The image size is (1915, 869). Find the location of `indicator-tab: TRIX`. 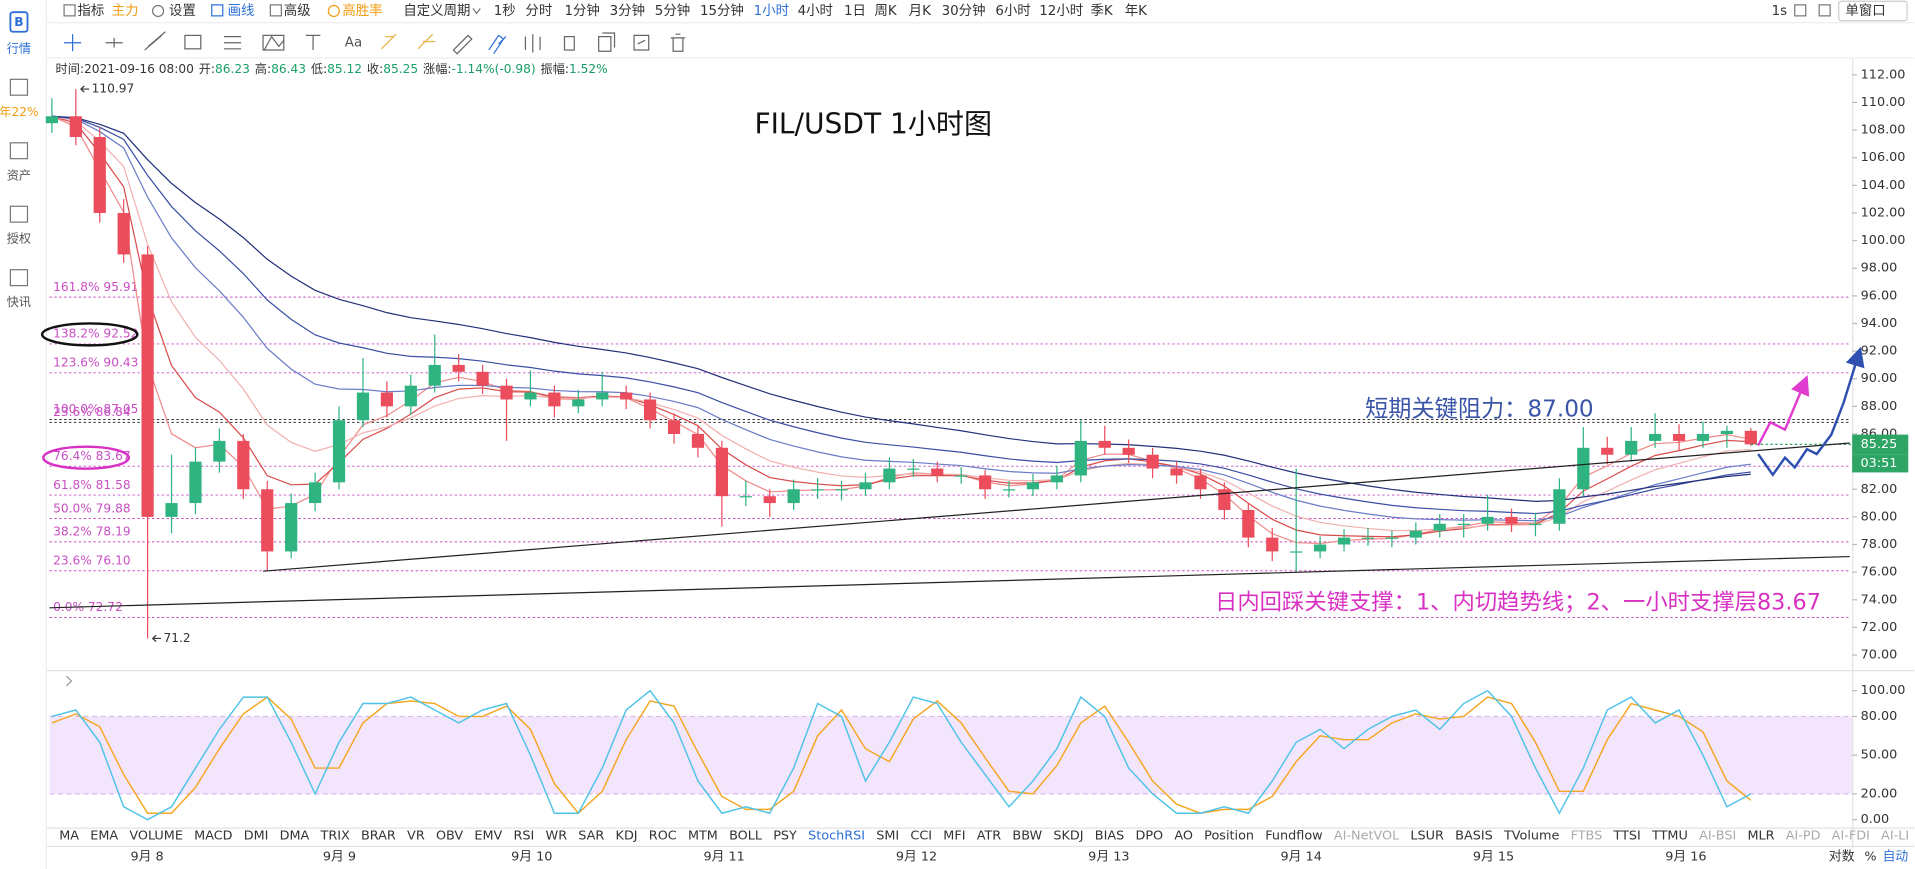

indicator-tab: TRIX is located at coordinates (335, 836).